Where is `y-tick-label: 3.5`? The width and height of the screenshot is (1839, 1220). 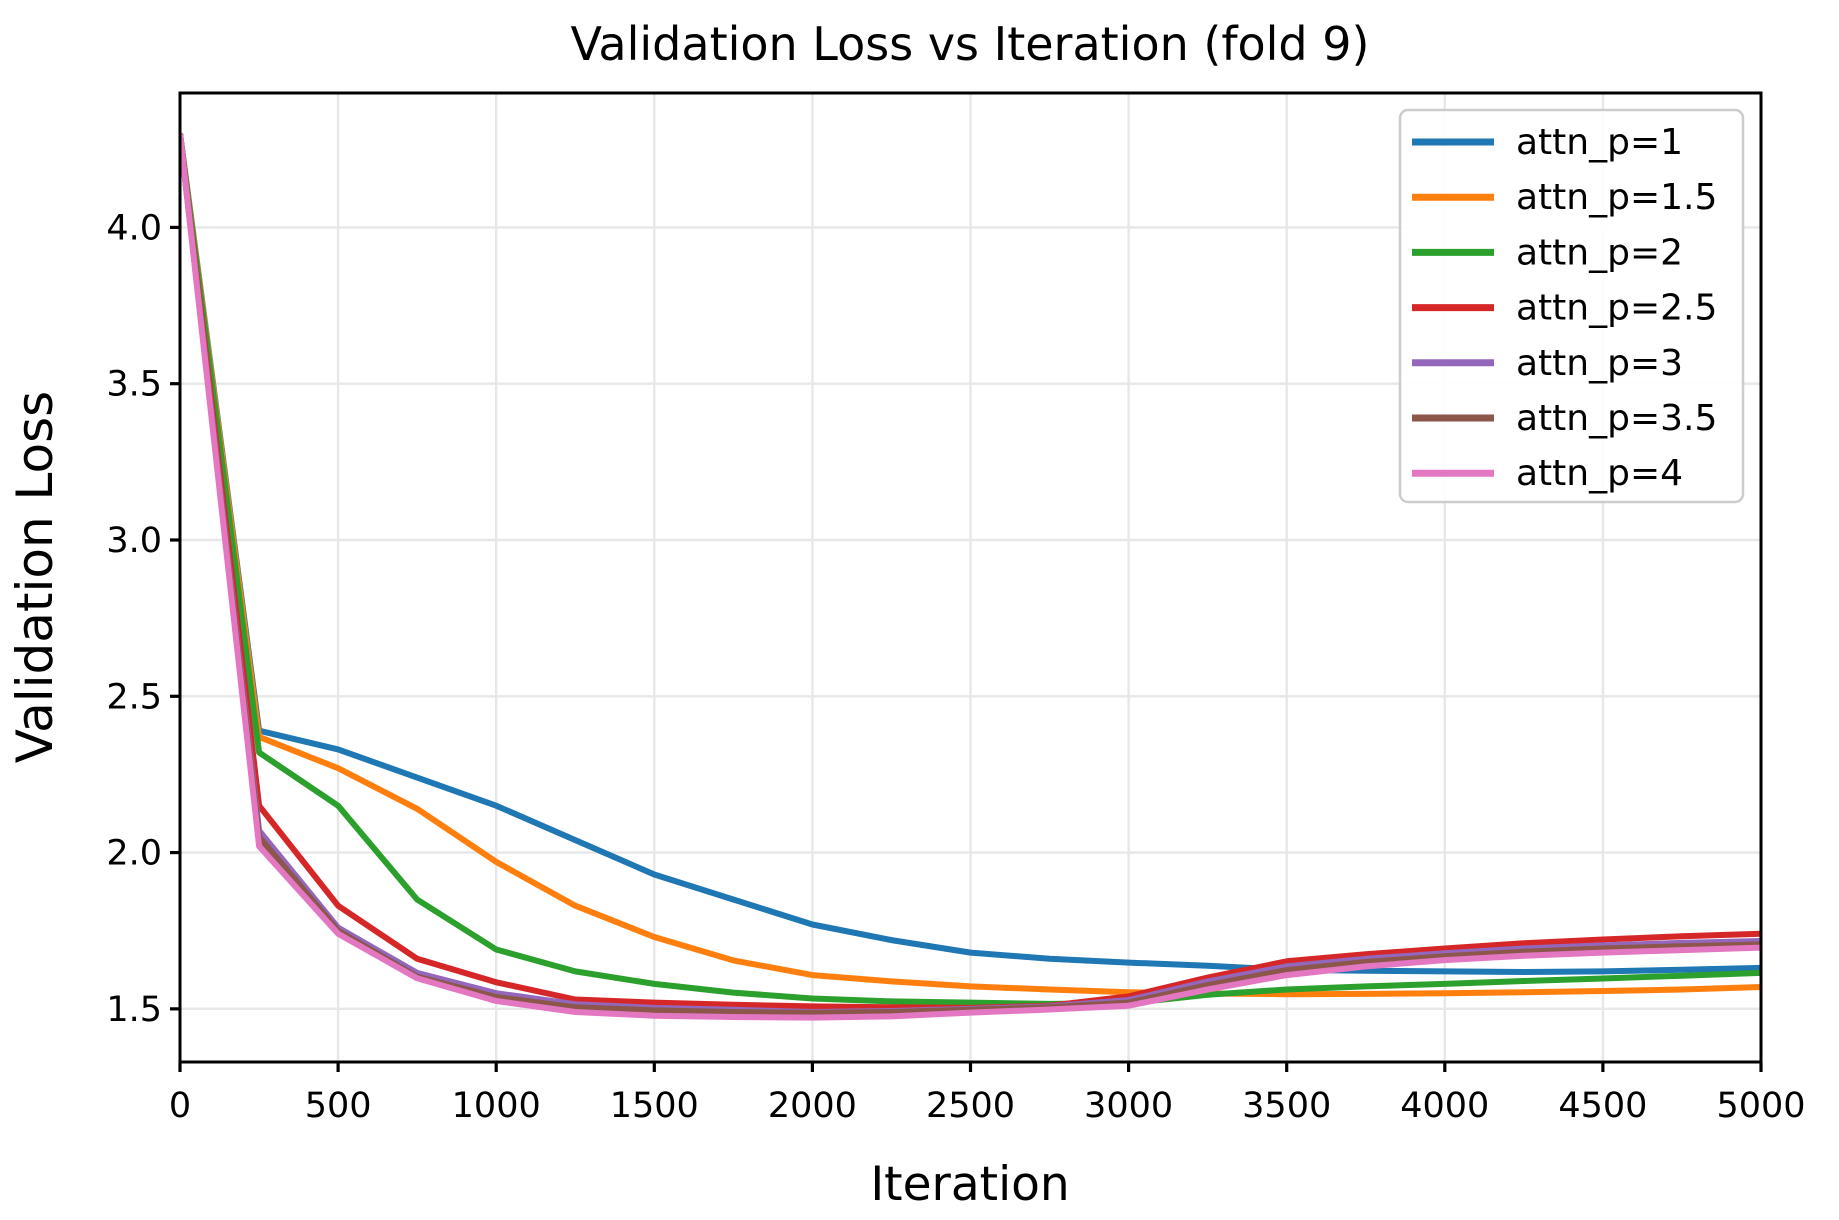
y-tick-label: 3.5 is located at coordinates (134, 385).